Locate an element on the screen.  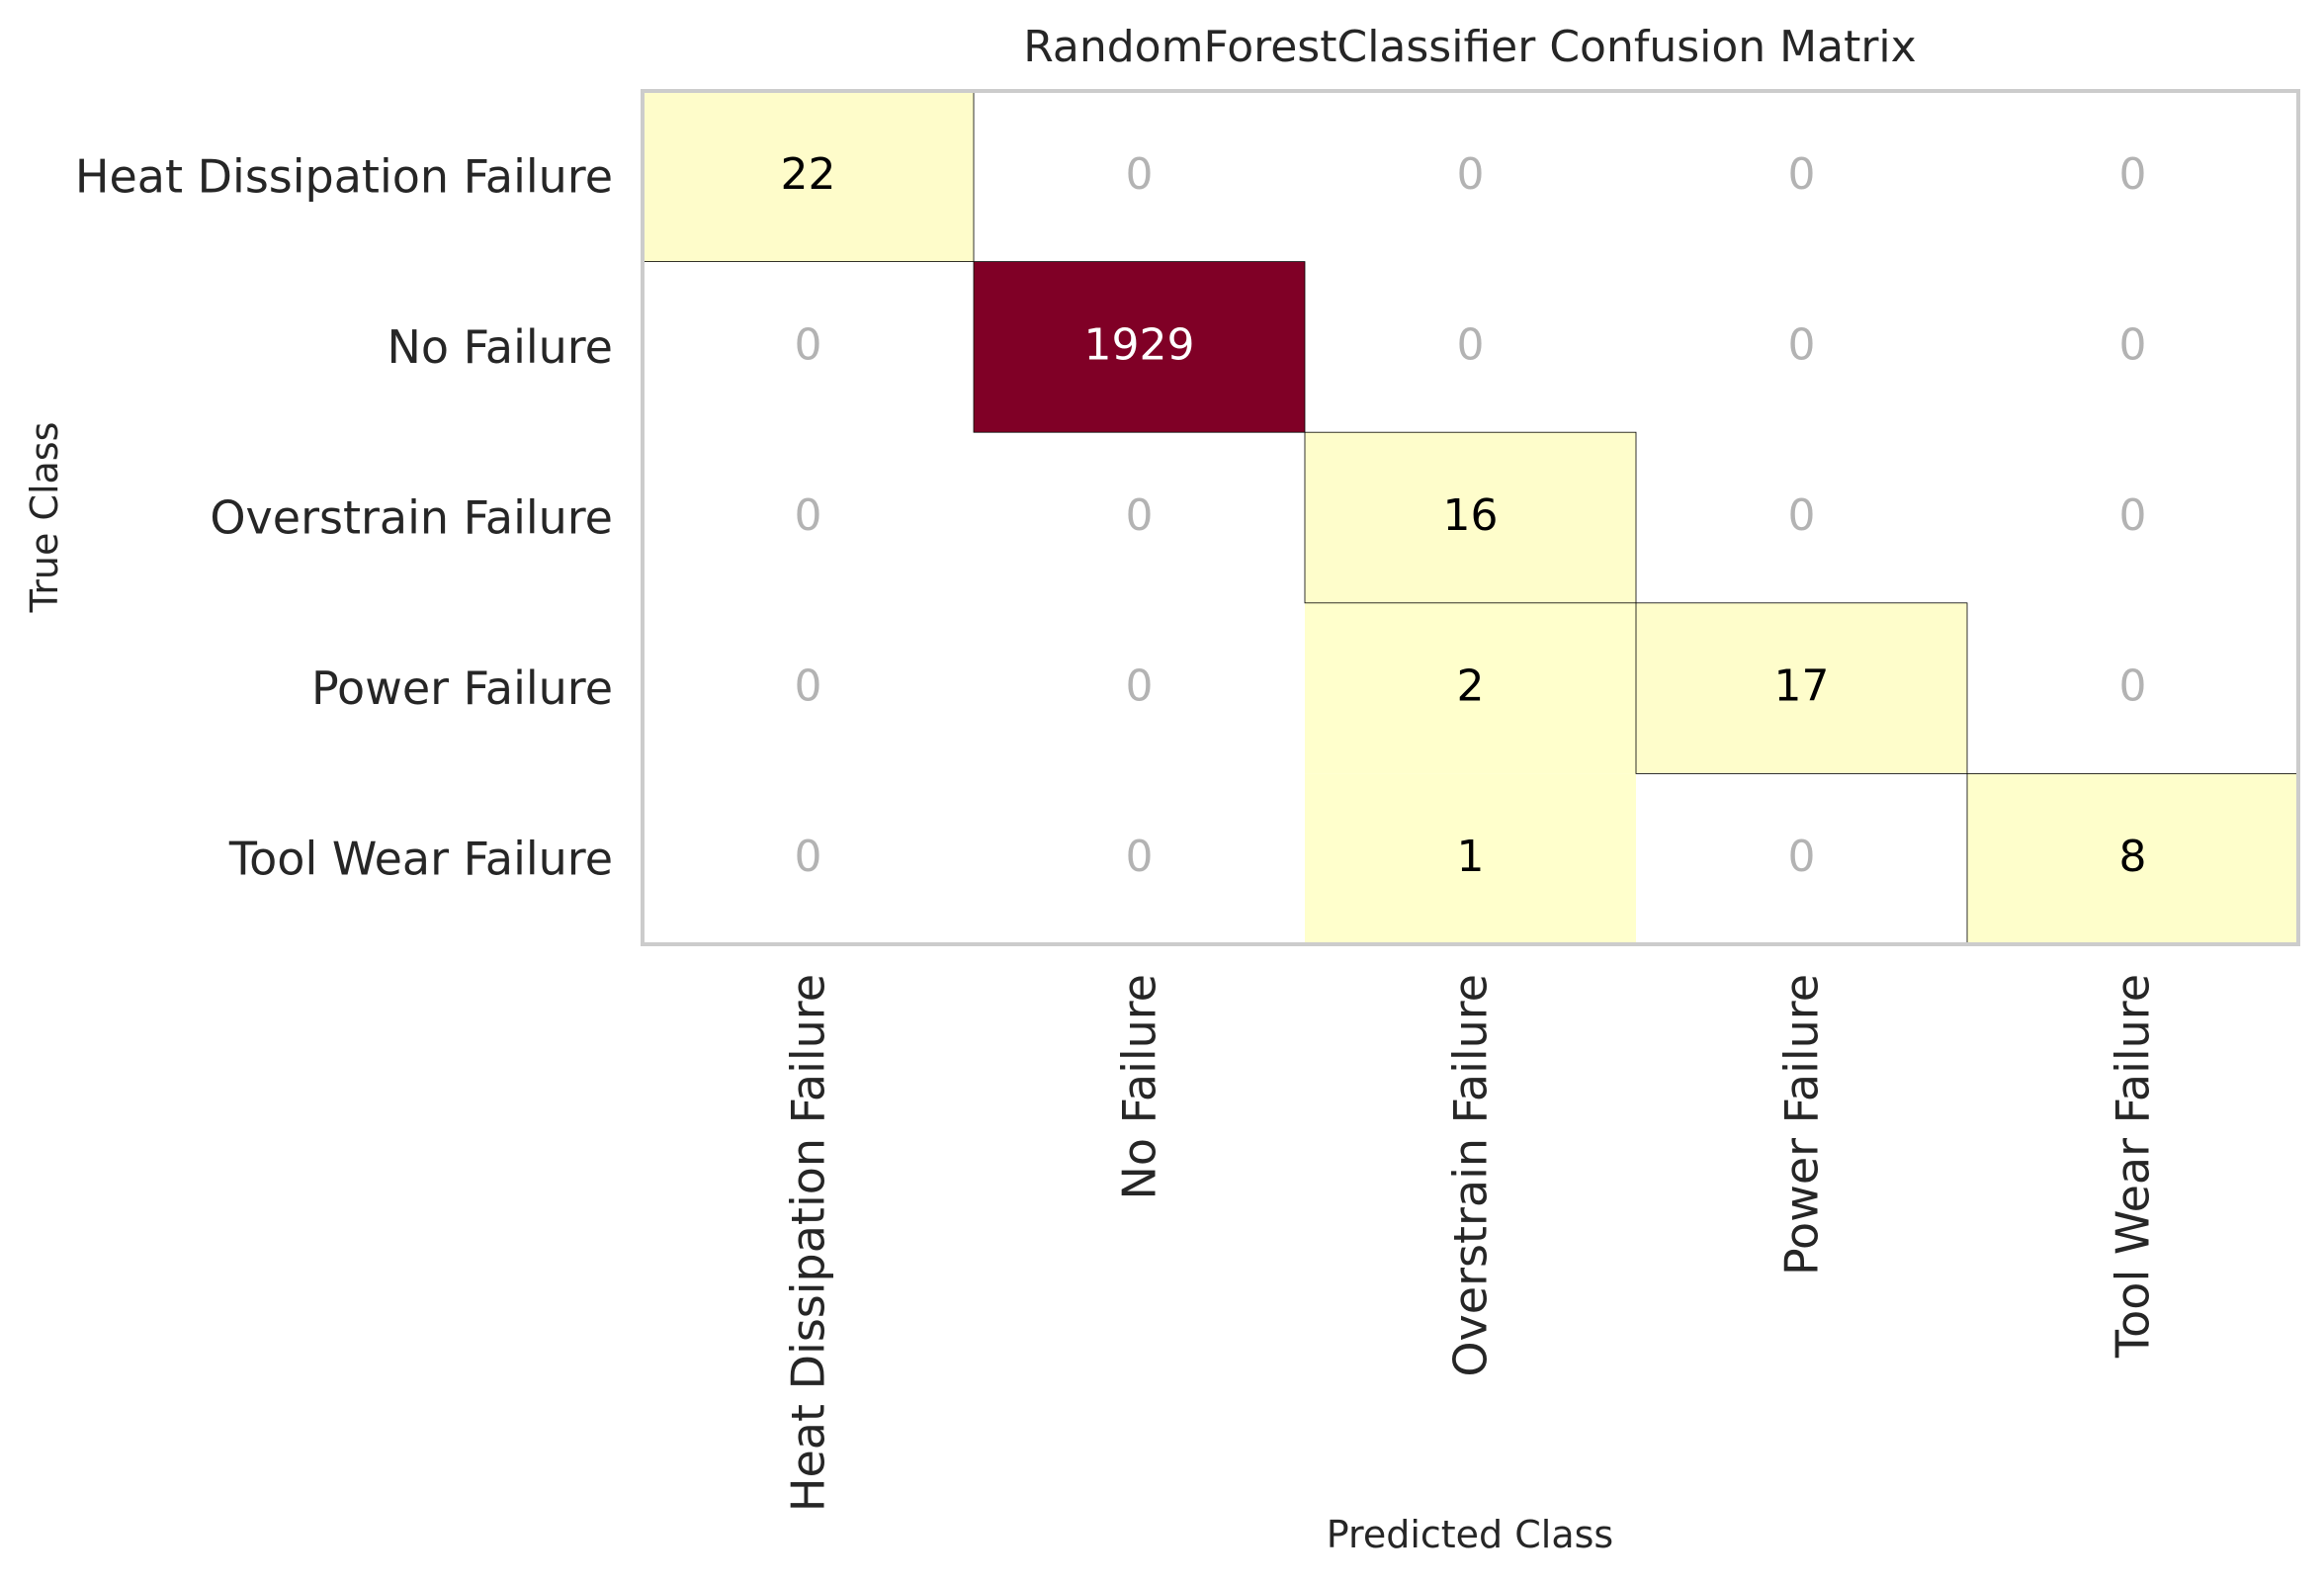
x-tick-label: Heat Dissipation Failure is located at coordinates (808, 1243).